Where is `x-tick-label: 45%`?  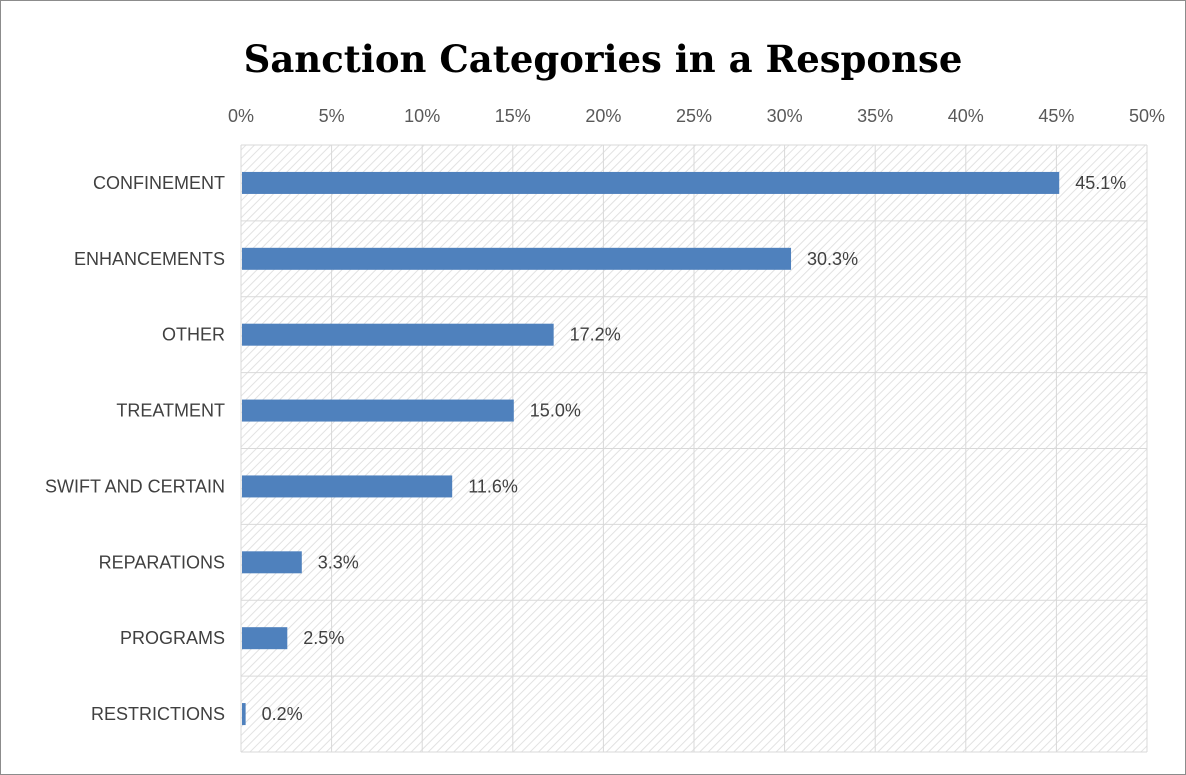
x-tick-label: 45% is located at coordinates (1056, 116).